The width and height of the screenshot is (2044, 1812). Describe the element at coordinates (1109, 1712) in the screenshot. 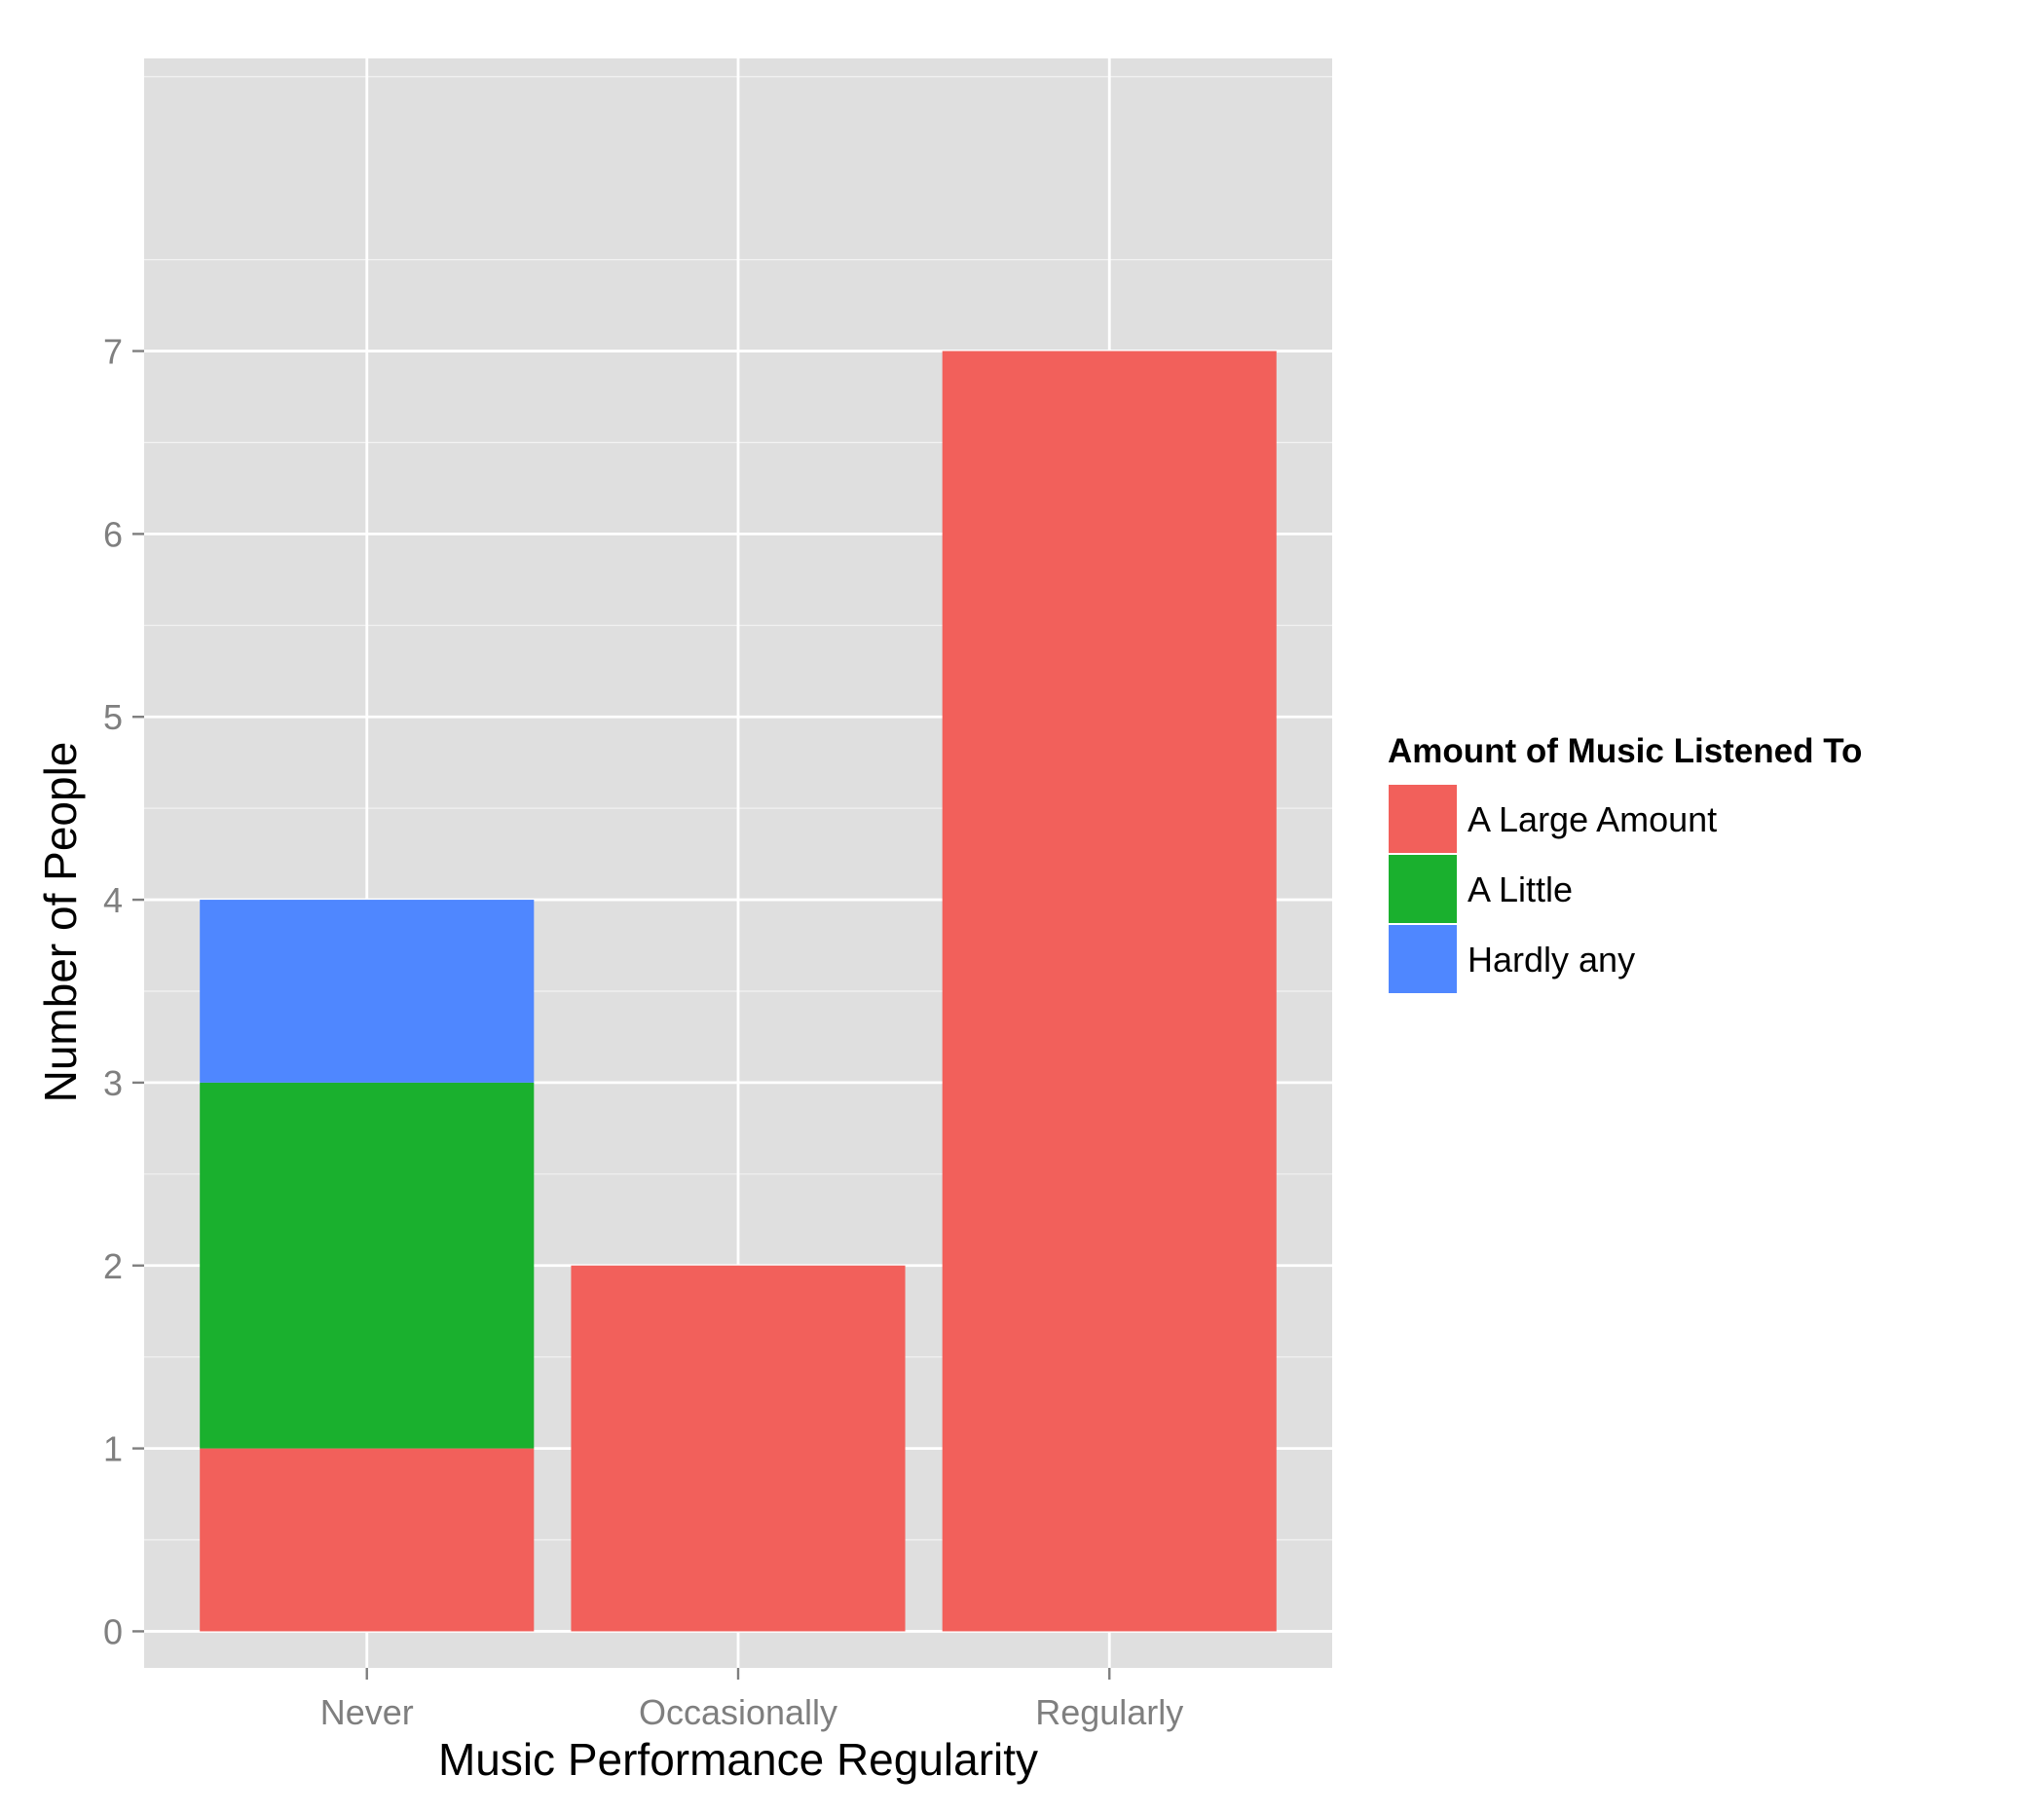

I see `x-tick-label: Regularly` at that location.